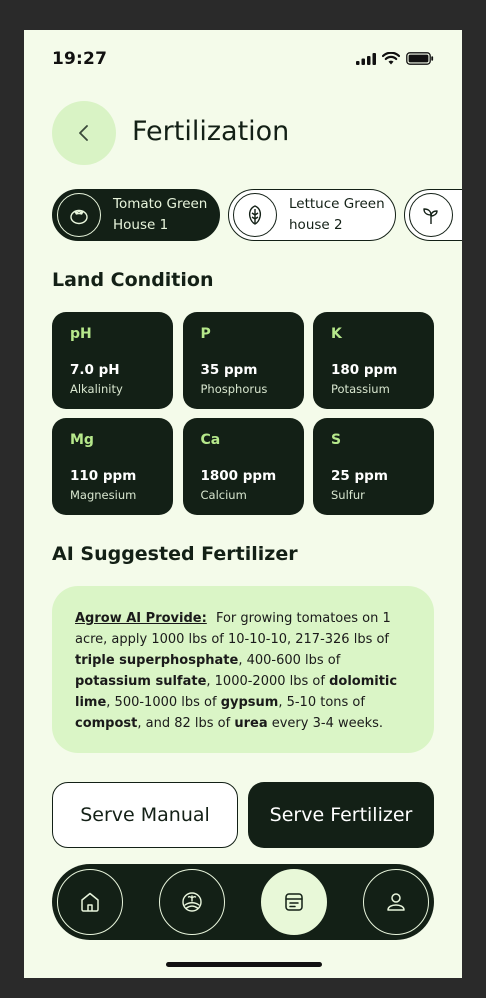  Describe the element at coordinates (103, 476) in the screenshot. I see `card-value: 110 ppm` at that location.